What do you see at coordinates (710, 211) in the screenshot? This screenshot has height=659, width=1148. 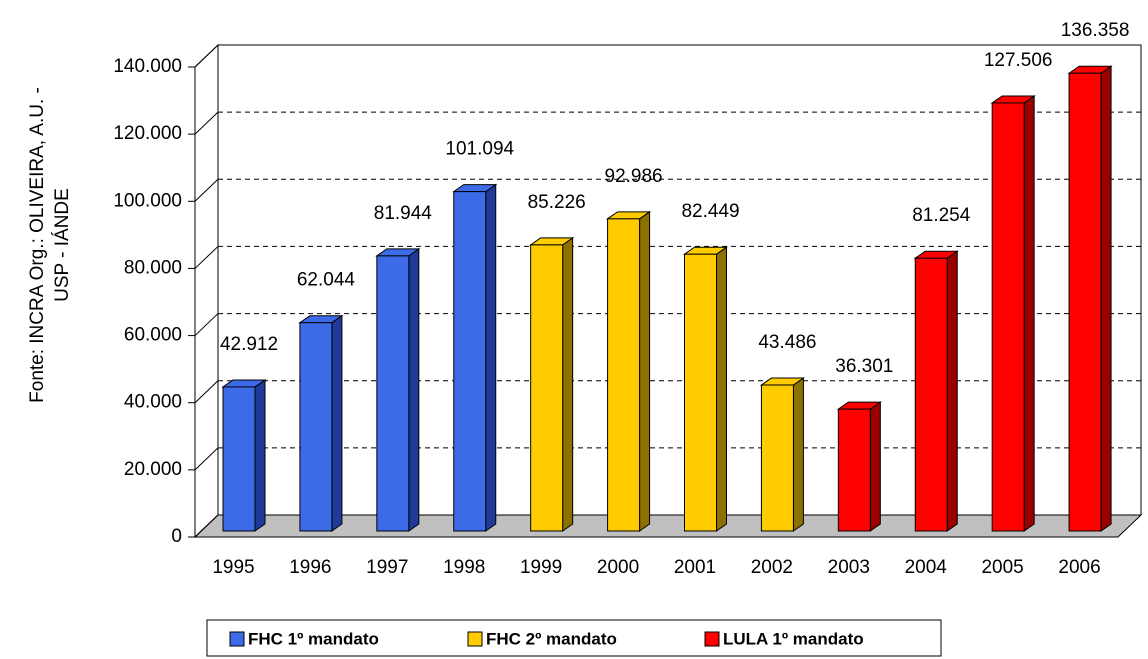 I see `data-label: 82.449` at bounding box center [710, 211].